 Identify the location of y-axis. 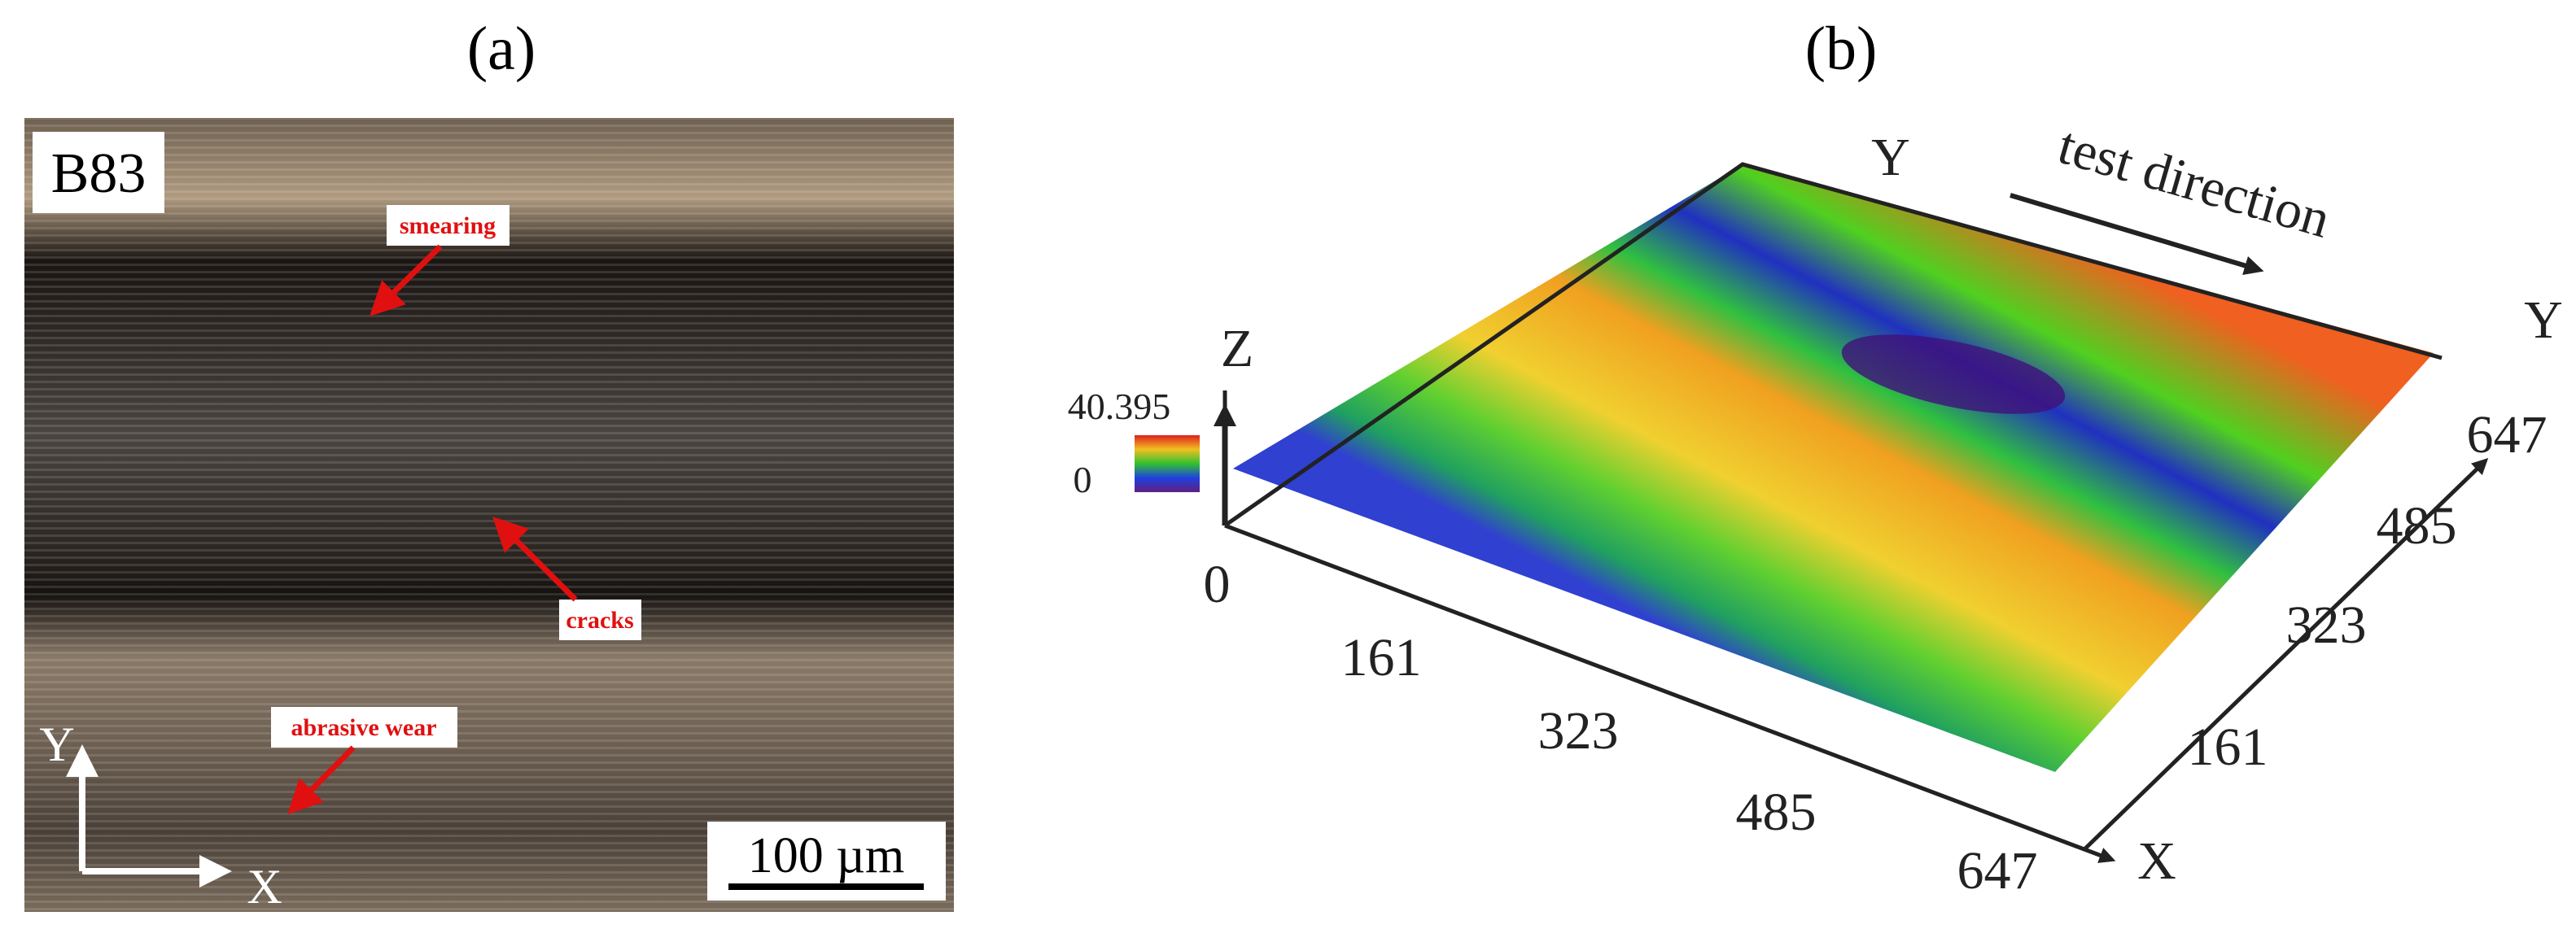
(2285, 655).